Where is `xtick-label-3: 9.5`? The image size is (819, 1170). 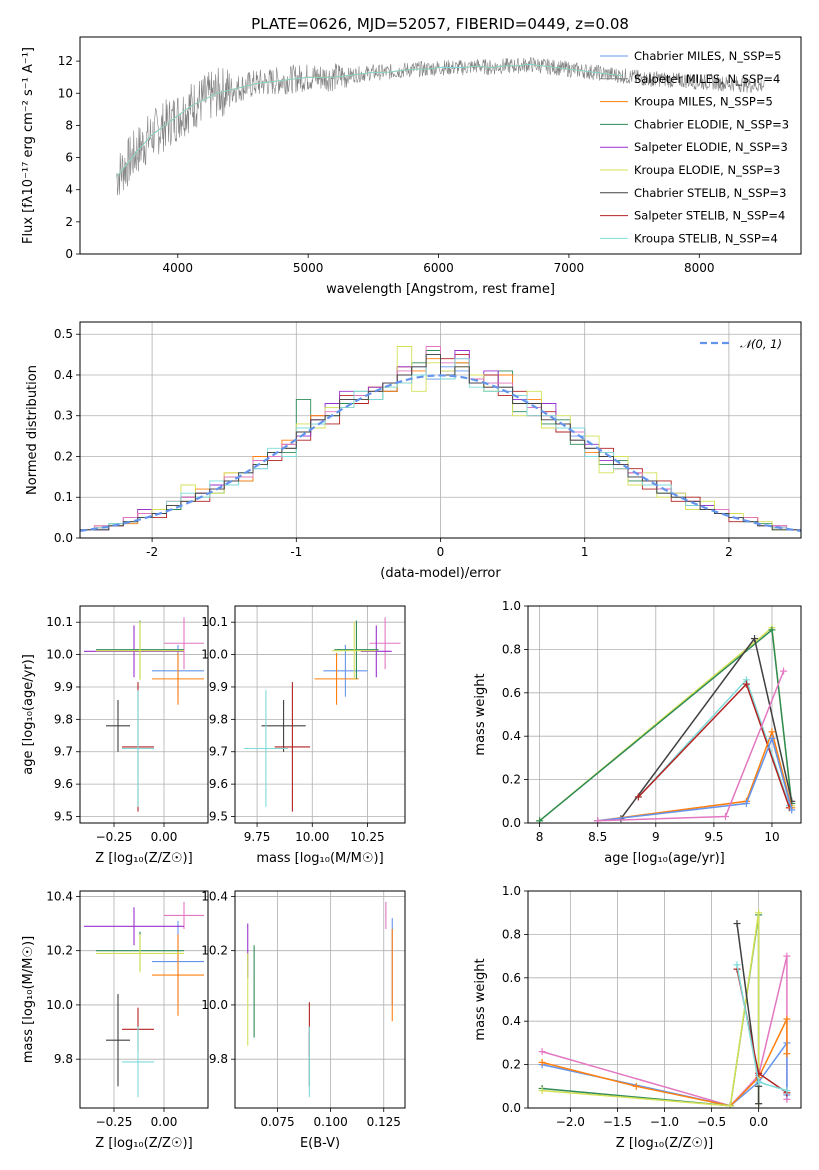
xtick-label-3: 9.5 is located at coordinates (713, 837).